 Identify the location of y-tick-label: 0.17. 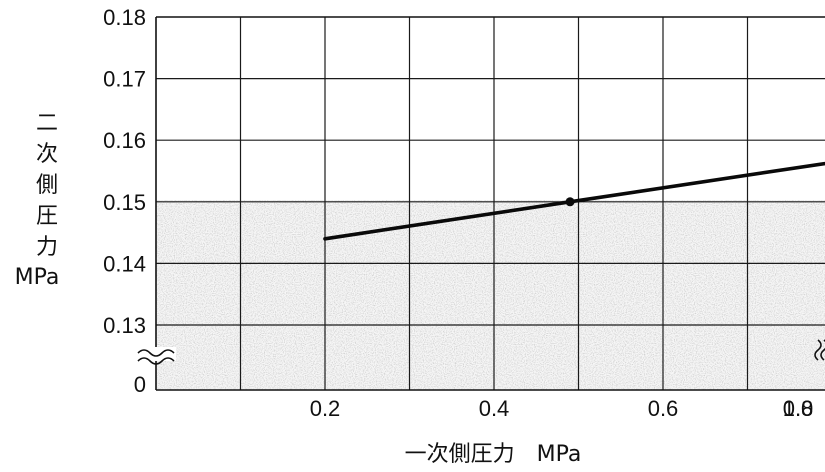
(124, 79).